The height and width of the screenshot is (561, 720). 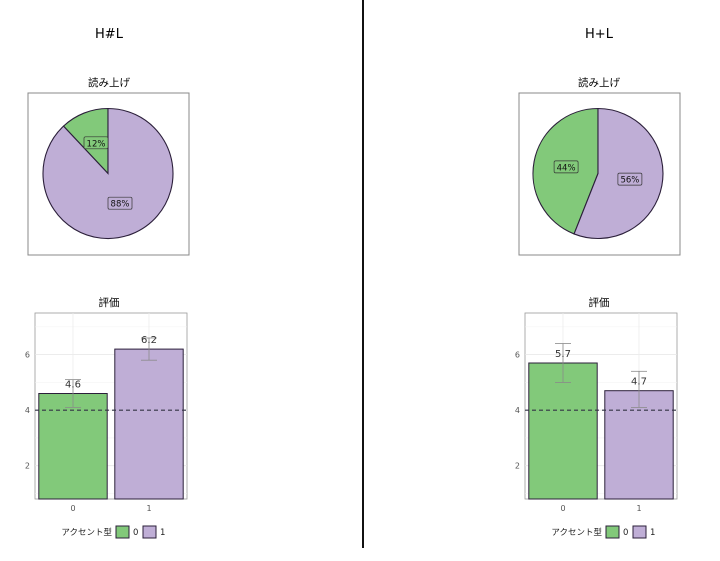 What do you see at coordinates (599, 34) in the screenshot?
I see `panel-title: H+L` at bounding box center [599, 34].